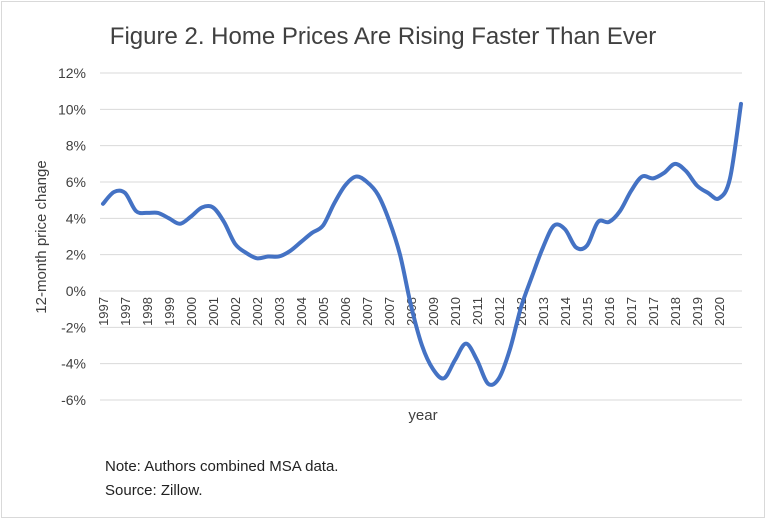 This screenshot has width=768, height=521. What do you see at coordinates (697, 311) in the screenshot?
I see `x-tick-label: 2019` at bounding box center [697, 311].